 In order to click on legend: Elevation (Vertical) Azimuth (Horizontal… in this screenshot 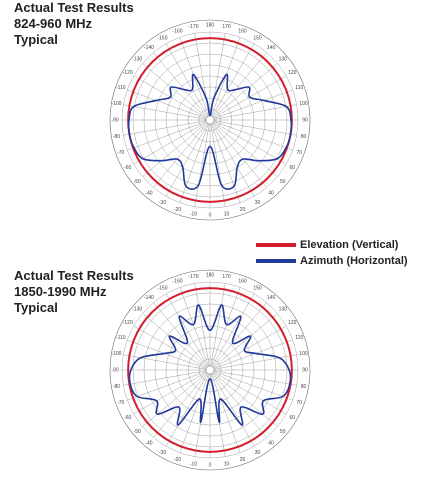, I will do `click(332, 253)`.